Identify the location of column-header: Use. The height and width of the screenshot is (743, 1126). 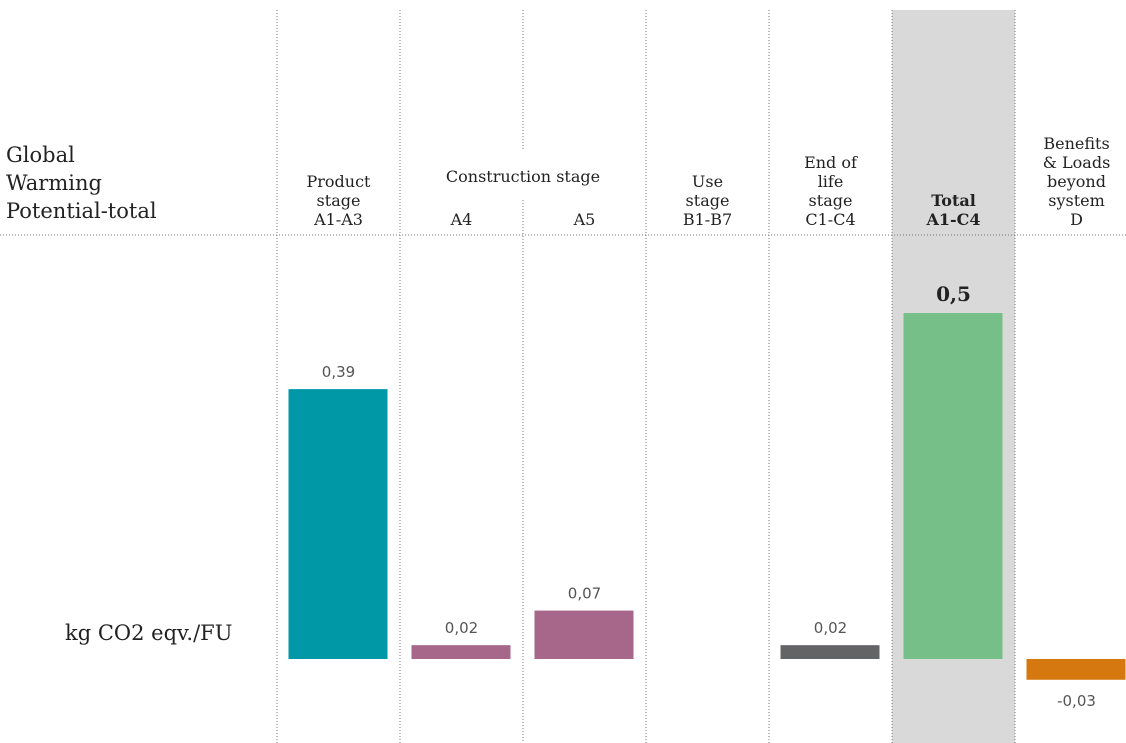
(707, 181).